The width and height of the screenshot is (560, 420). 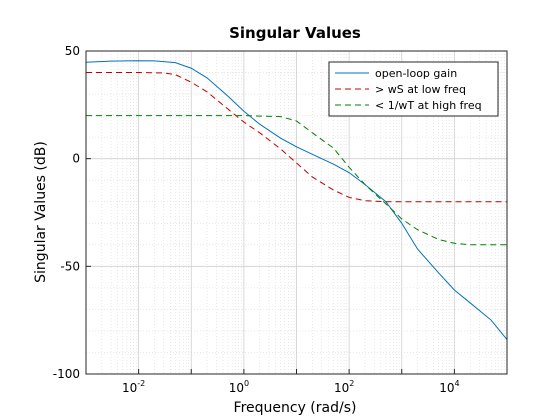 I want to click on x-axis-ticks: 10⁻² 10⁰ 10² 10⁴, so click(x=296, y=382).